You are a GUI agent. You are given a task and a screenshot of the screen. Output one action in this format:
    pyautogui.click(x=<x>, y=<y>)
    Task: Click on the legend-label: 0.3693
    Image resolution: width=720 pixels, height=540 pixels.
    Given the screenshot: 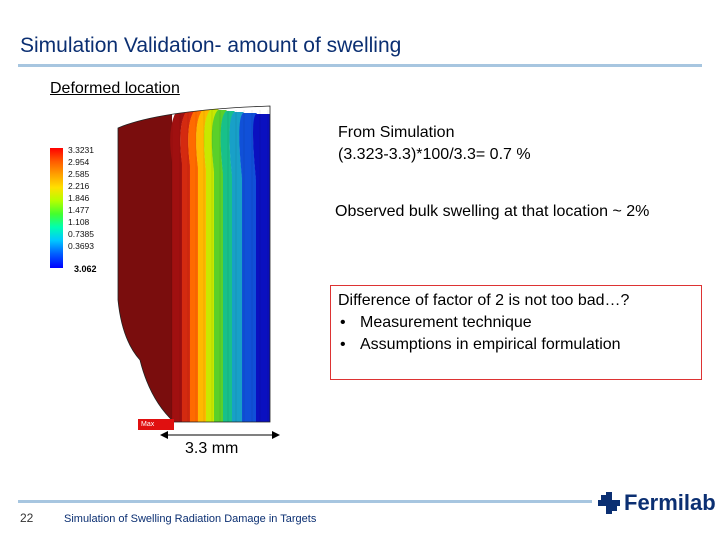 What is the action you would take?
    pyautogui.click(x=81, y=246)
    